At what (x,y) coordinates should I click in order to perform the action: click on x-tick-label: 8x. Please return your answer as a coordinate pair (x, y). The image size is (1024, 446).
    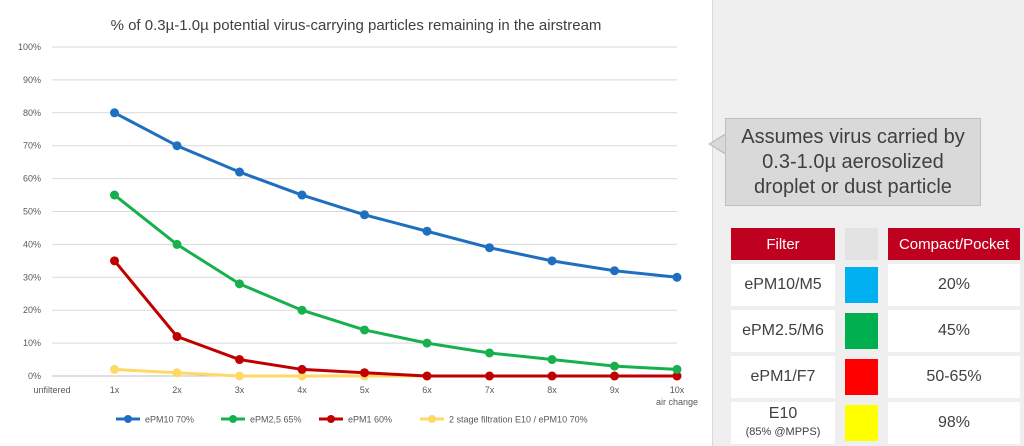
    Looking at the image, I should click on (552, 390).